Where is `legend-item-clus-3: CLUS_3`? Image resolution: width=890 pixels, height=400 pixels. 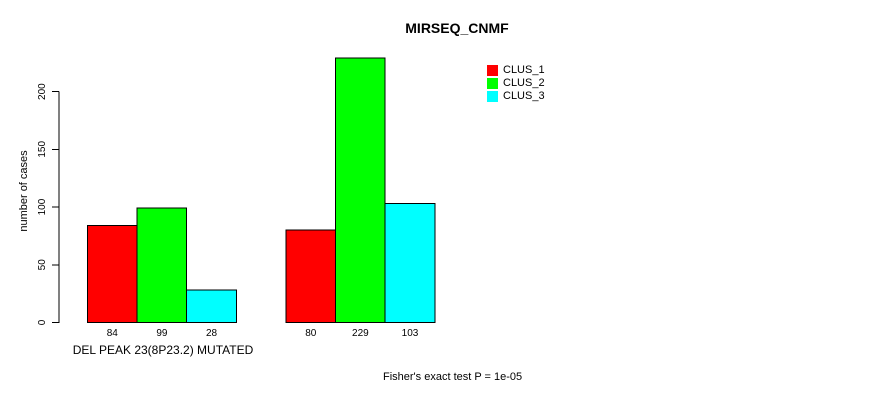
legend-item-clus-3: CLUS_3 is located at coordinates (516, 96).